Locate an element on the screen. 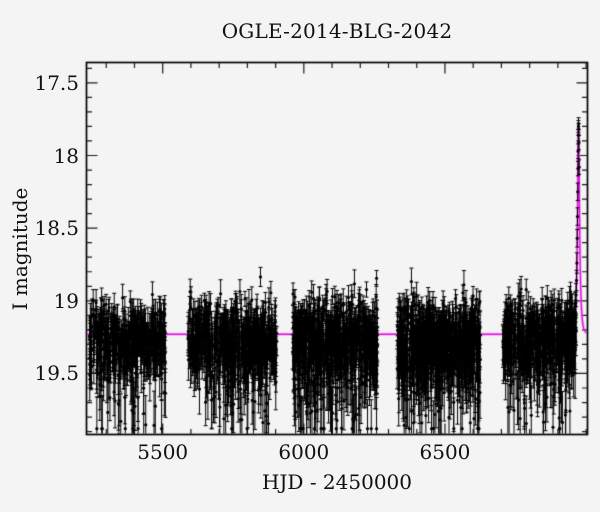 The height and width of the screenshot is (512, 600). chart-title: OGLE-2014-BLG-2042 is located at coordinates (337, 31).